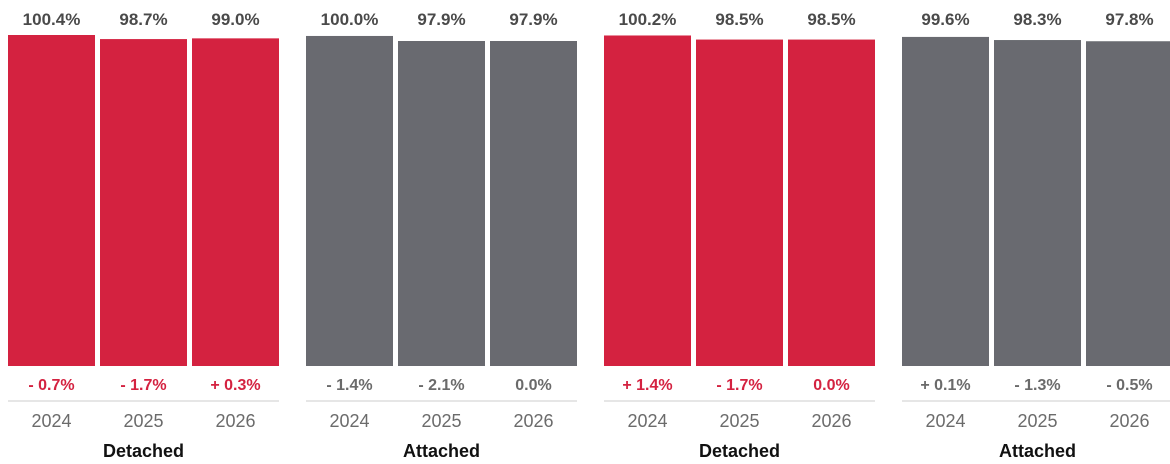 This screenshot has width=1170, height=464. Describe the element at coordinates (349, 385) in the screenshot. I see `change-label: - 1.4%` at that location.